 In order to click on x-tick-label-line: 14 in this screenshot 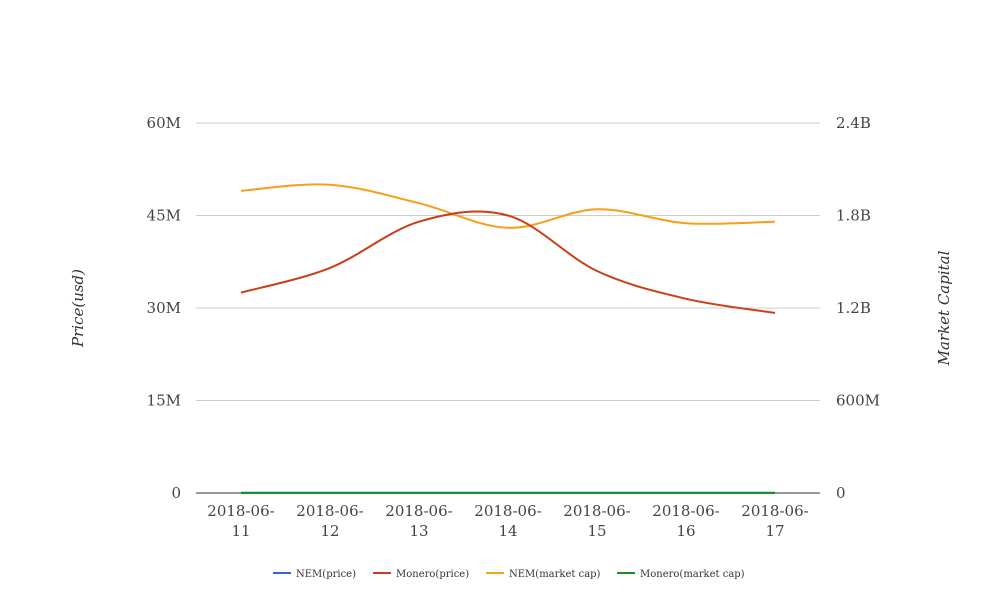, I will do `click(507, 531)`.